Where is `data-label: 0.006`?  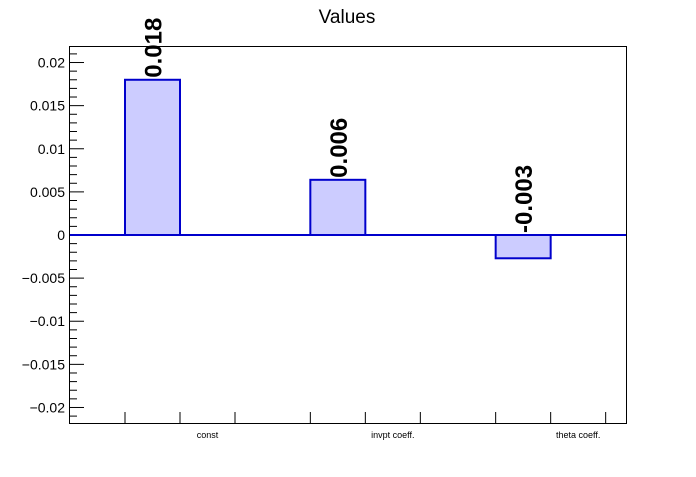 data-label: 0.006 is located at coordinates (339, 148).